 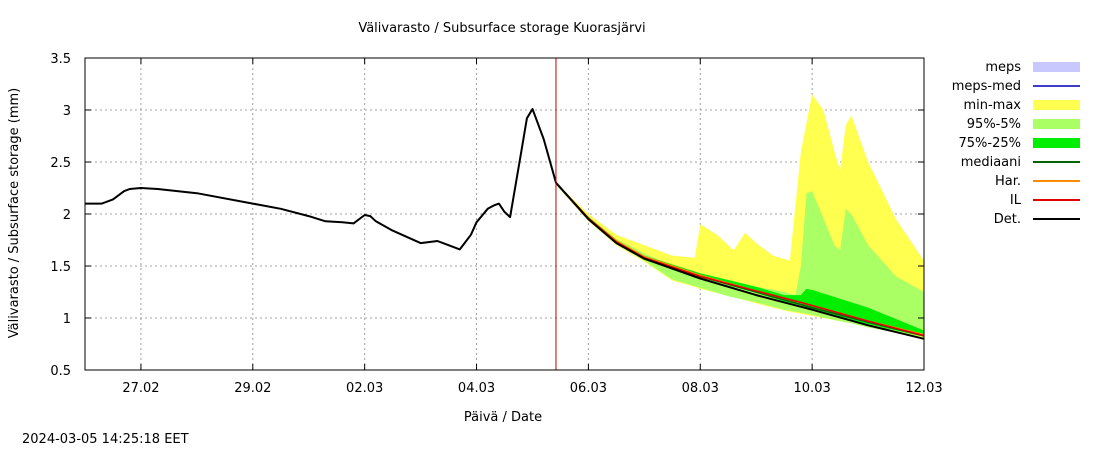 I want to click on legend-label-mediaani: mediaani, so click(x=991, y=162).